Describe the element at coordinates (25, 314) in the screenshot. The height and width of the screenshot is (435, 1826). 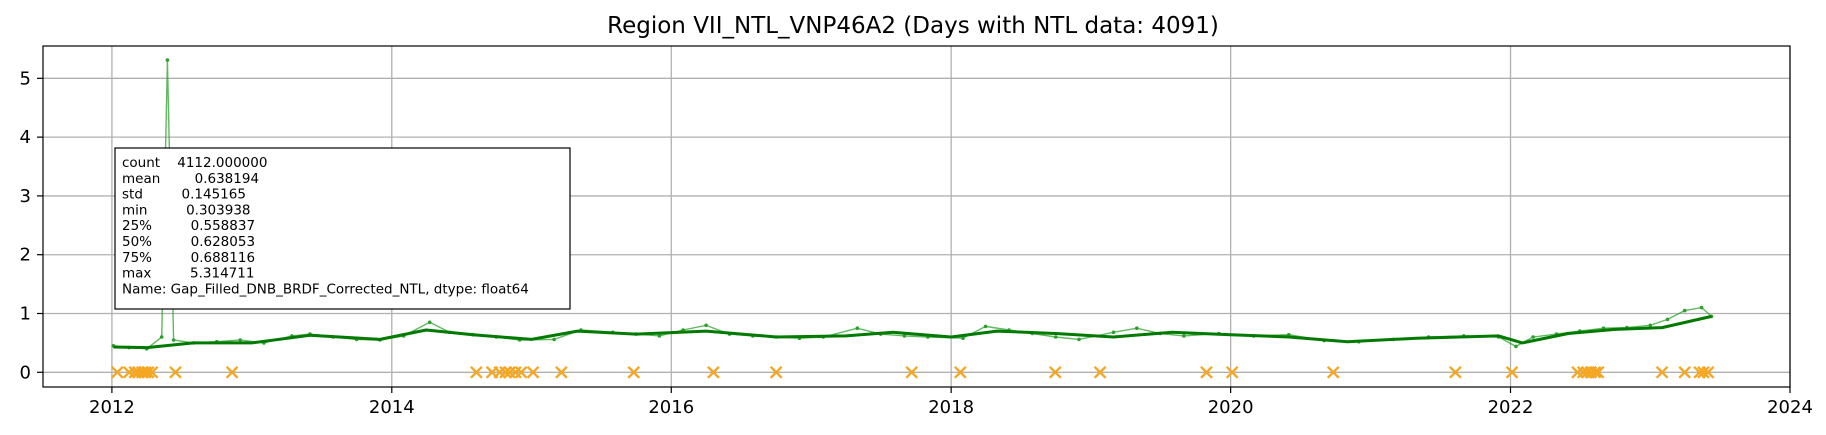
I see `y-tick-label: 1` at that location.